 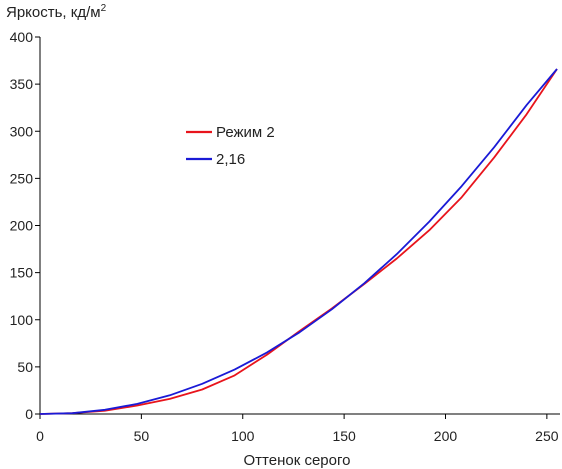 What do you see at coordinates (230, 159) in the screenshot?
I see `legend-label-2: 2,16` at bounding box center [230, 159].